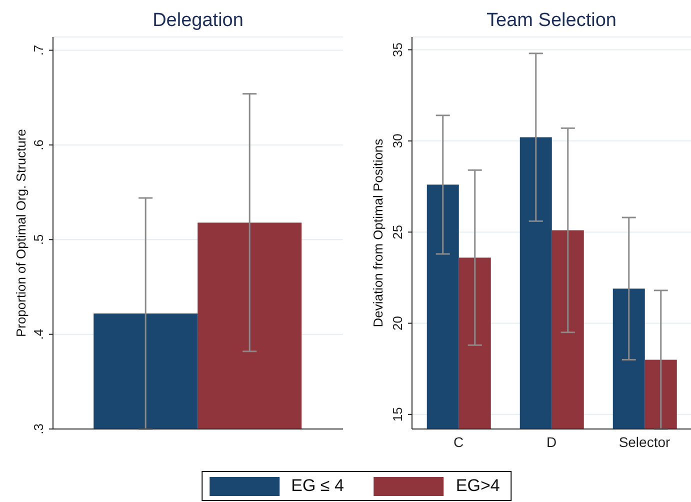 Image resolution: width=691 pixels, height=502 pixels. Describe the element at coordinates (478, 486) in the screenshot. I see `legend-label: EG>4` at that location.